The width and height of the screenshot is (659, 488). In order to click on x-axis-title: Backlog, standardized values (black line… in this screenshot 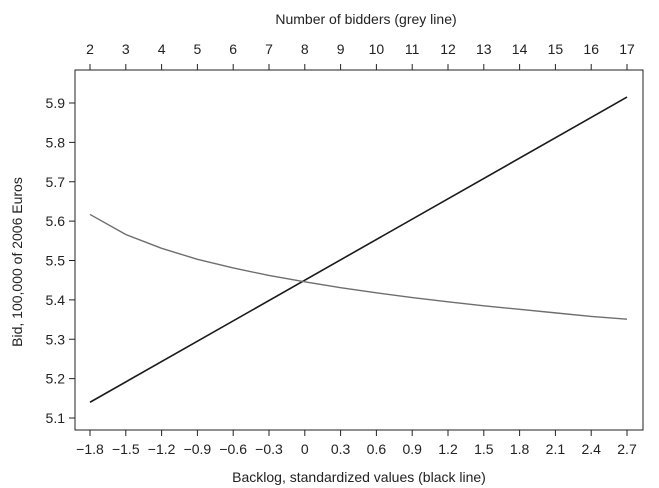, I will do `click(359, 477)`.